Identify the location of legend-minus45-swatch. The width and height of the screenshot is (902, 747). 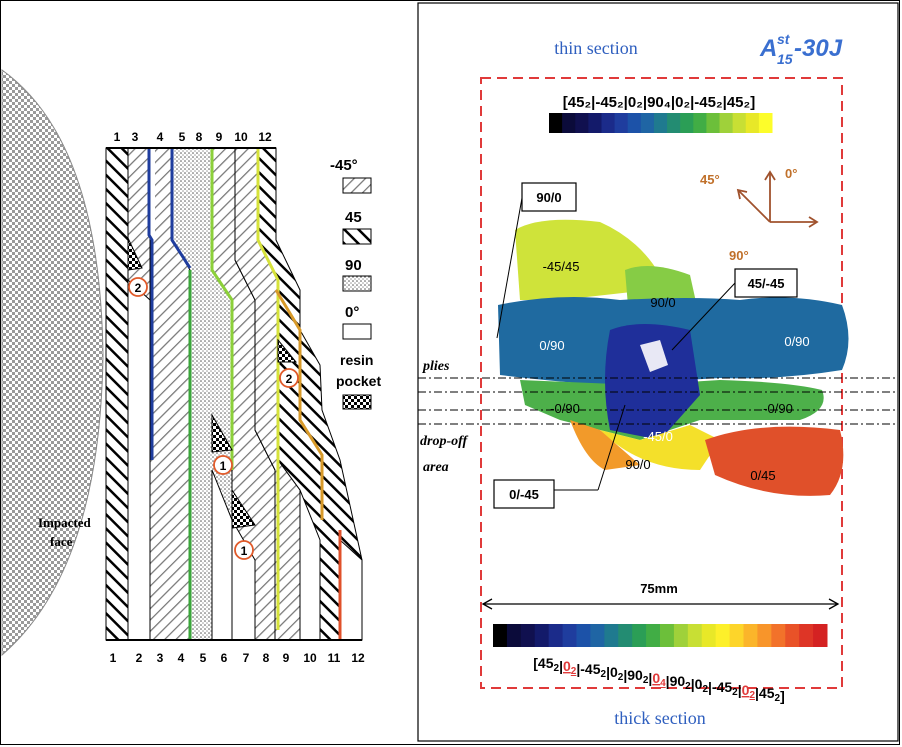
(357, 185).